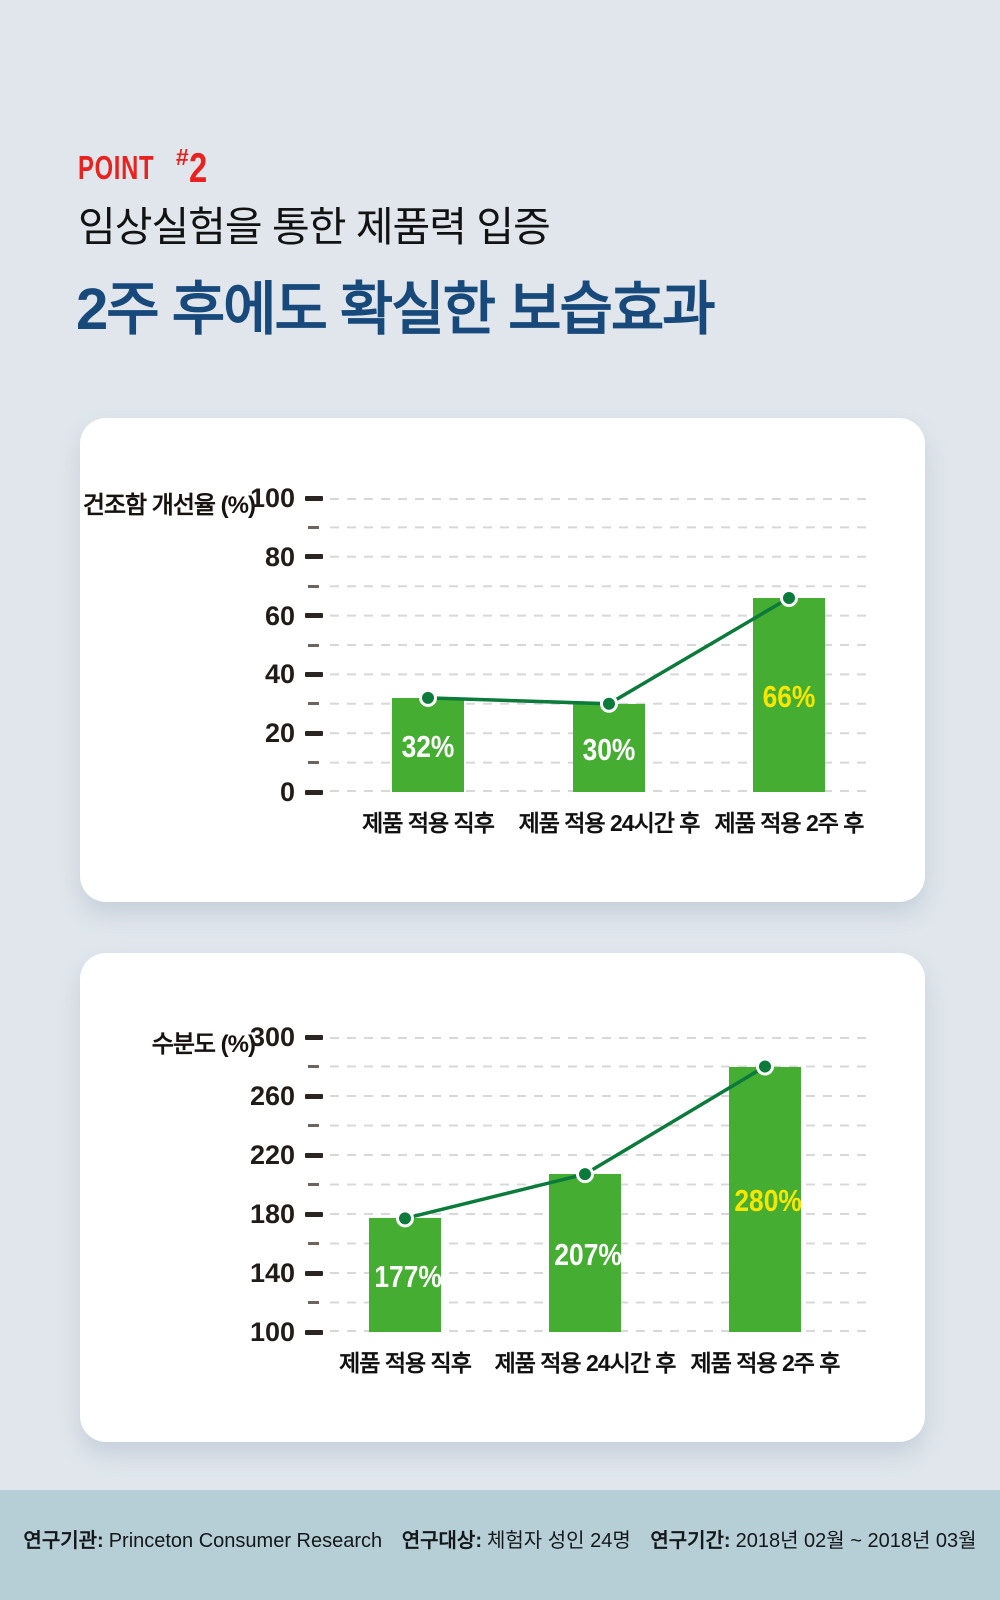 Image resolution: width=1000 pixels, height=1600 pixels. I want to click on bar: 177%, so click(405, 1275).